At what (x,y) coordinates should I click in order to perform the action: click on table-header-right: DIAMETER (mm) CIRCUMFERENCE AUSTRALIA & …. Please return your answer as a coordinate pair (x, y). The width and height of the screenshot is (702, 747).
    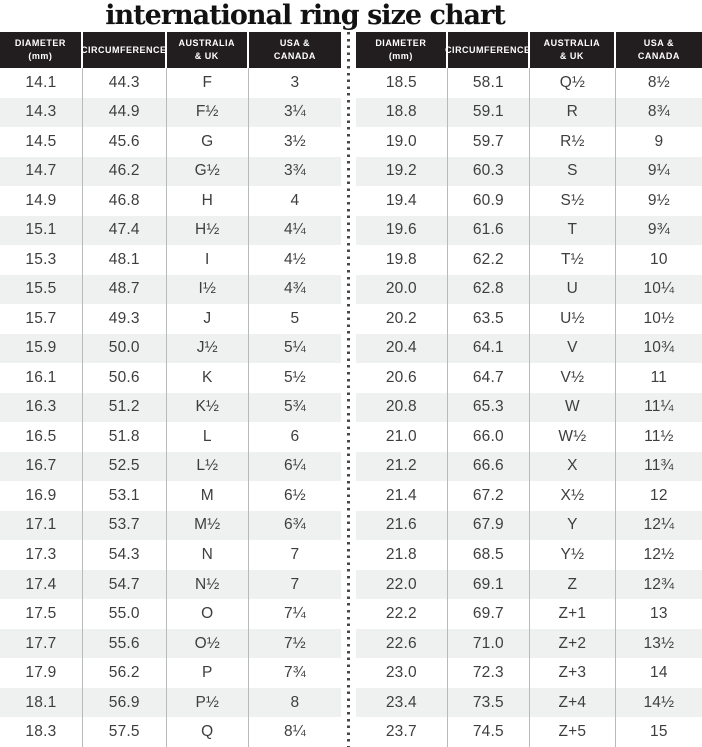
    Looking at the image, I should click on (529, 50).